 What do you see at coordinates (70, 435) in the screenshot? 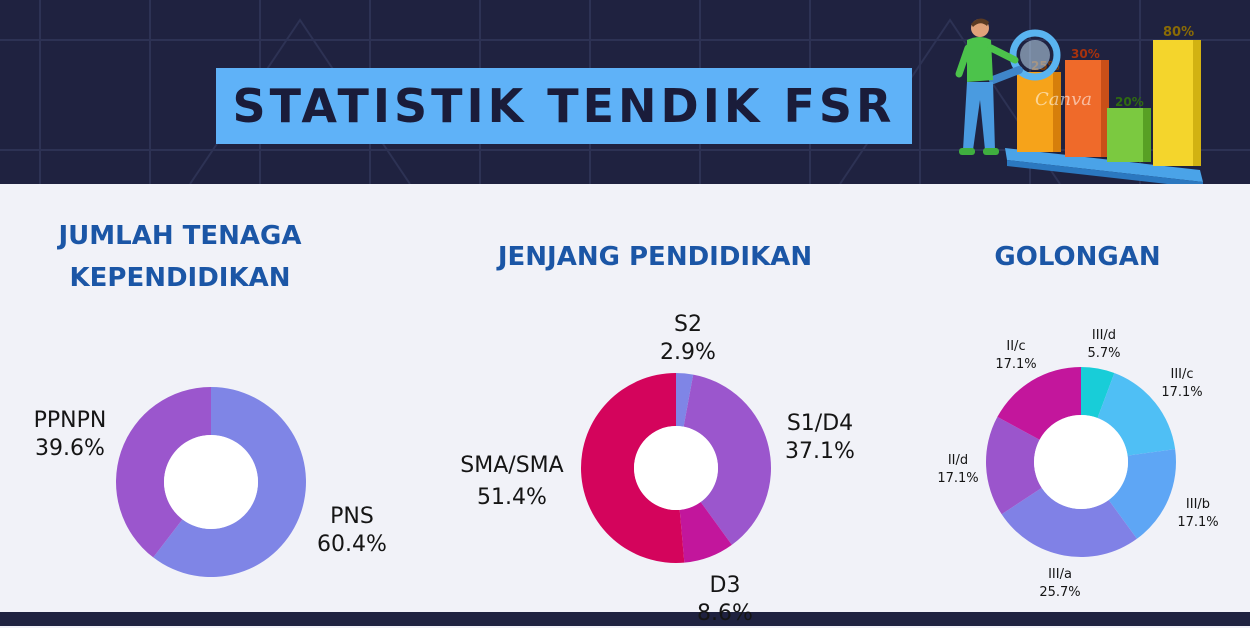
I see `chart1-label-ppnpn: PPNPN 39.6%` at bounding box center [70, 435].